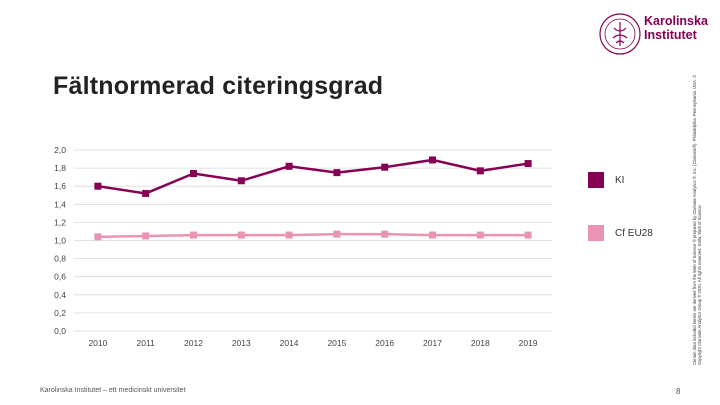 This screenshot has height=405, width=720. Describe the element at coordinates (384, 343) in the screenshot. I see `x-tick-label: 2016` at that location.